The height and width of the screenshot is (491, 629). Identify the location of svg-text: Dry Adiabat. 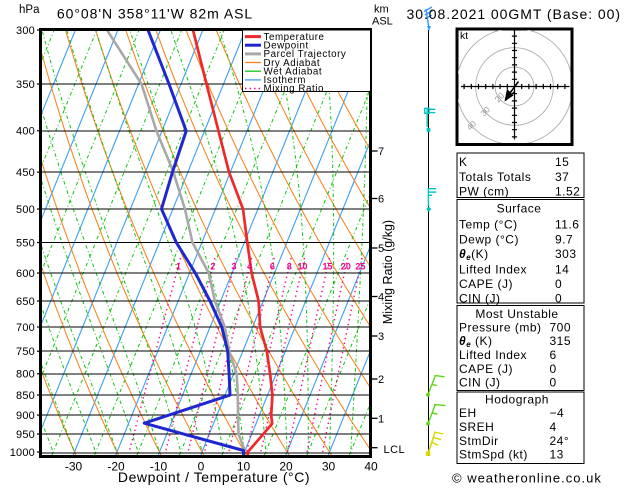
(292, 63).